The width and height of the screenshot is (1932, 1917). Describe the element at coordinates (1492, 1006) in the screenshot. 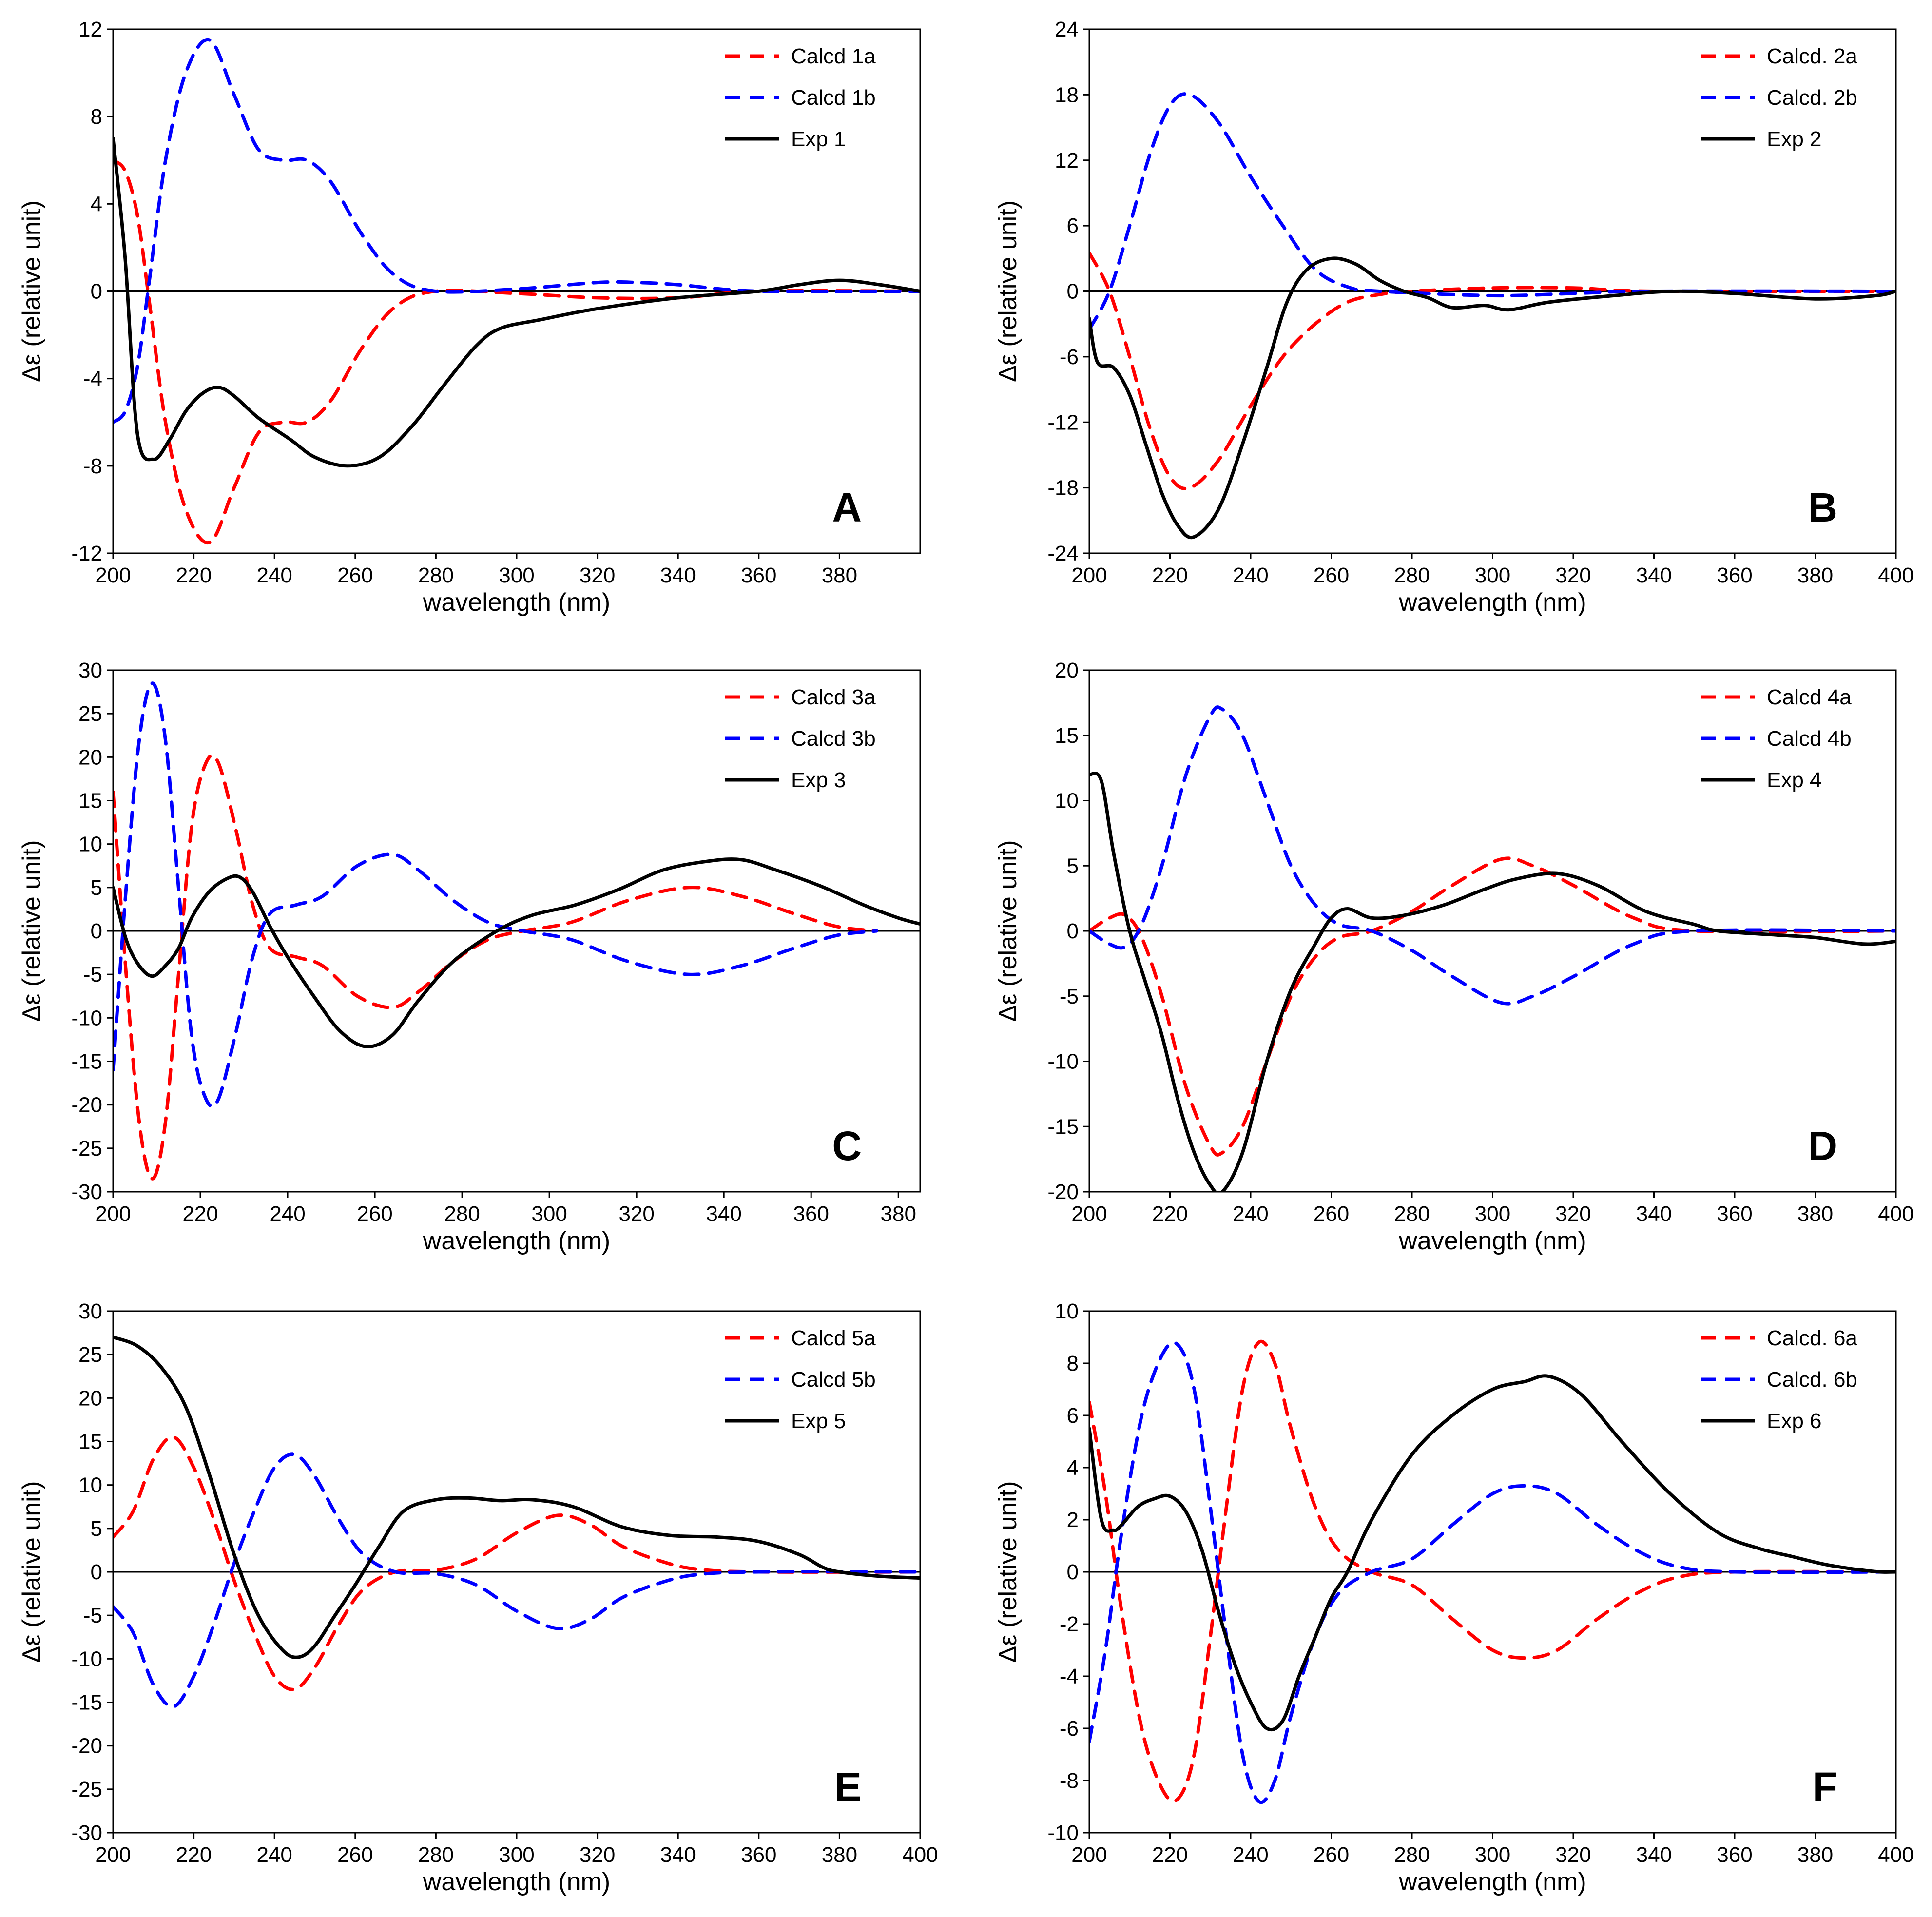

I see `series-line-calcd-4a` at that location.